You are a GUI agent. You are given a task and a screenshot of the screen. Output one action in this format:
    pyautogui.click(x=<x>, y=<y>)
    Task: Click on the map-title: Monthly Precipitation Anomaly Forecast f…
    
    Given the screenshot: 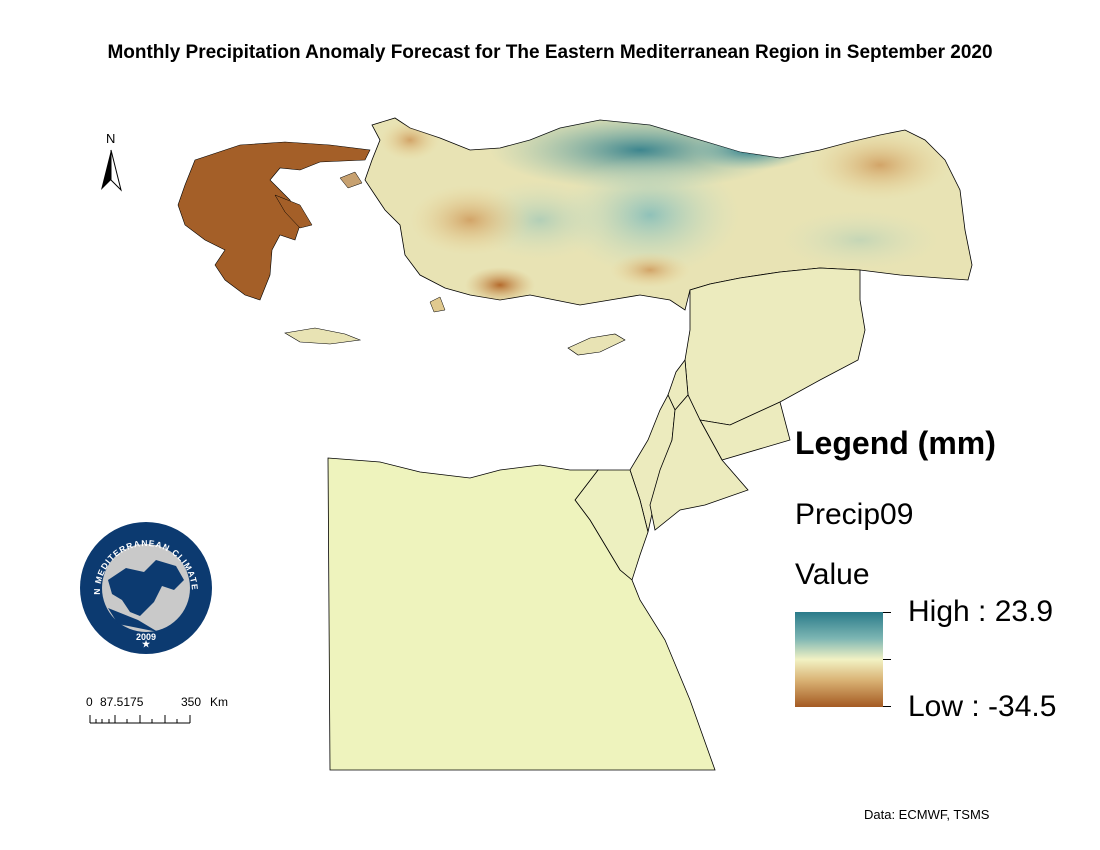 What is the action you would take?
    pyautogui.click(x=550, y=52)
    